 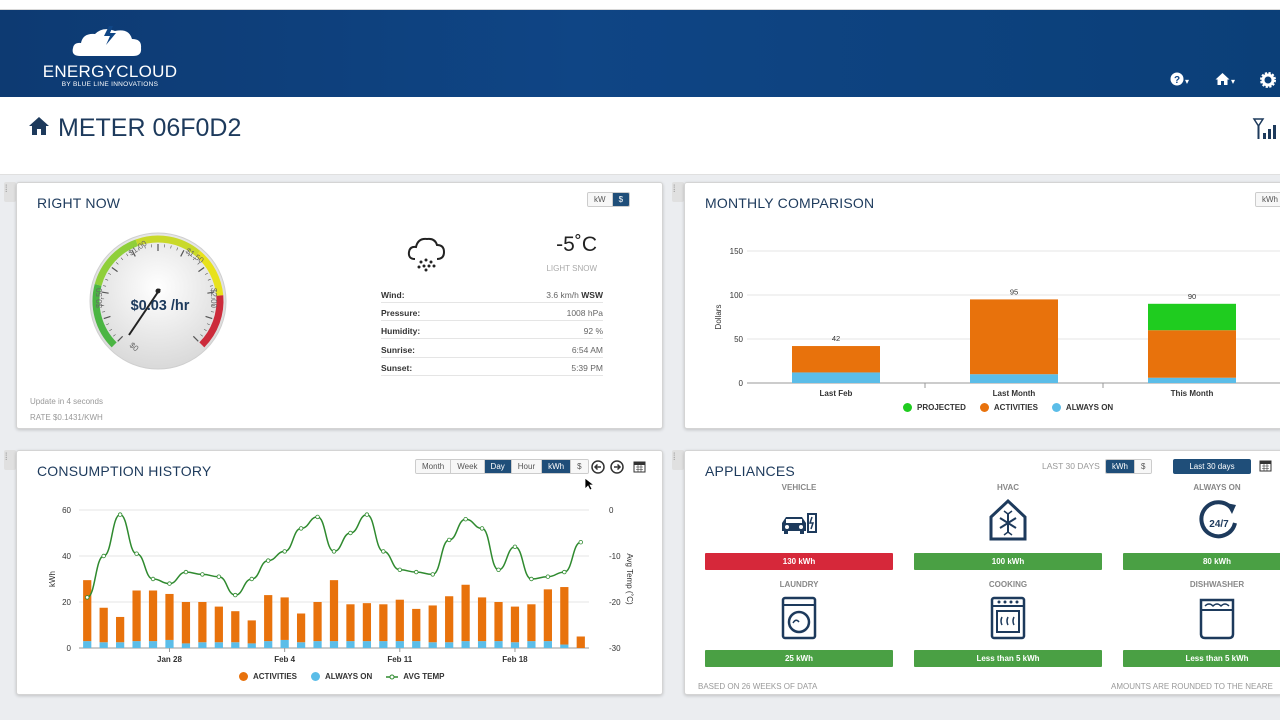 I want to click on footer-note: BASED ON 26 WEEKS OF DATA, so click(x=758, y=686).